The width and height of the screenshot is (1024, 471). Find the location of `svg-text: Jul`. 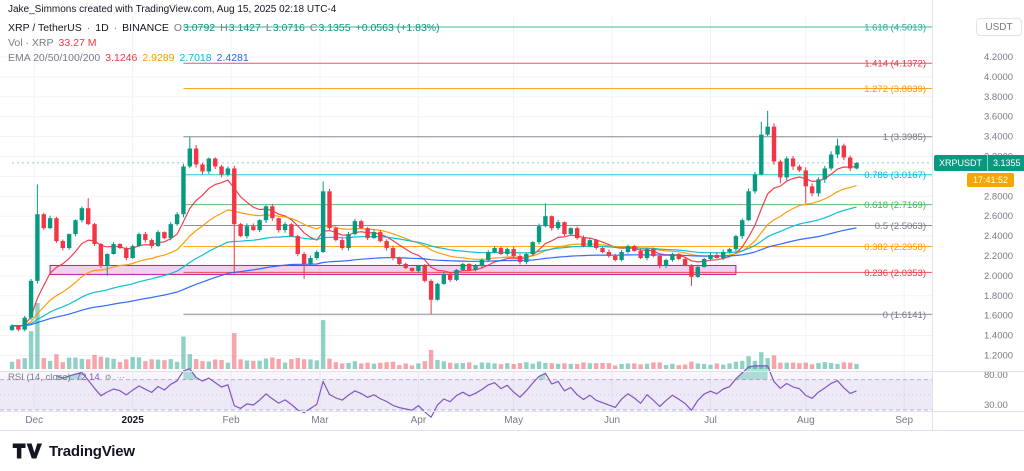

svg-text: Jul is located at coordinates (710, 420).